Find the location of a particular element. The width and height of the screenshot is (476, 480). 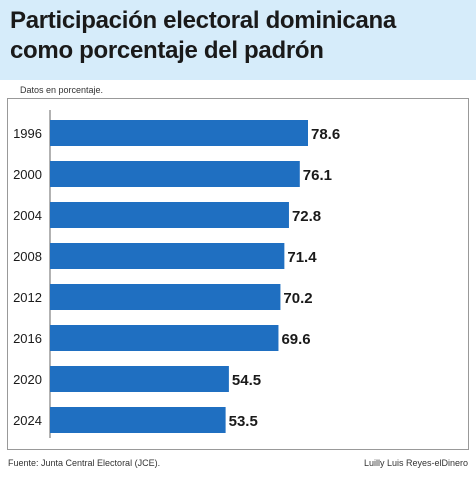

bar-2008 is located at coordinates (167, 256).